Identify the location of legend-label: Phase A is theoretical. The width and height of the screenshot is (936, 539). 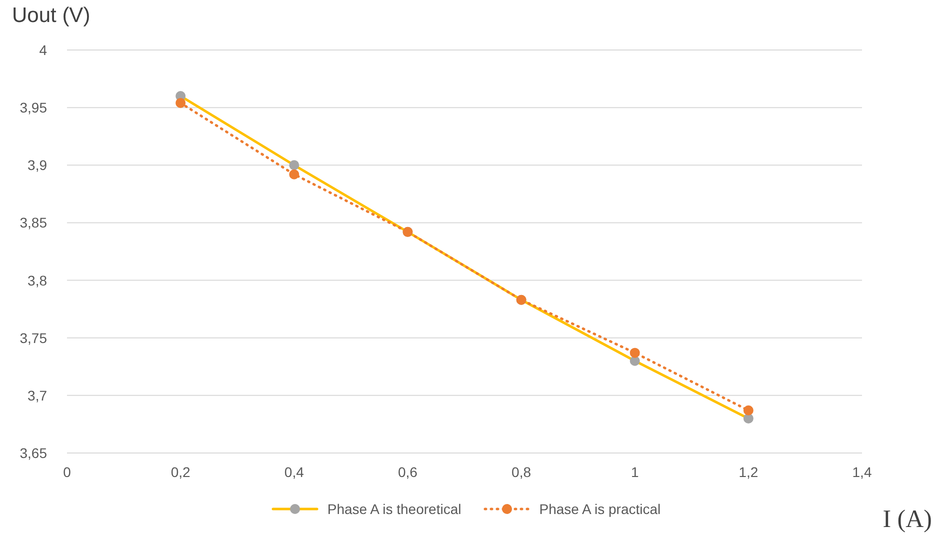
(394, 509).